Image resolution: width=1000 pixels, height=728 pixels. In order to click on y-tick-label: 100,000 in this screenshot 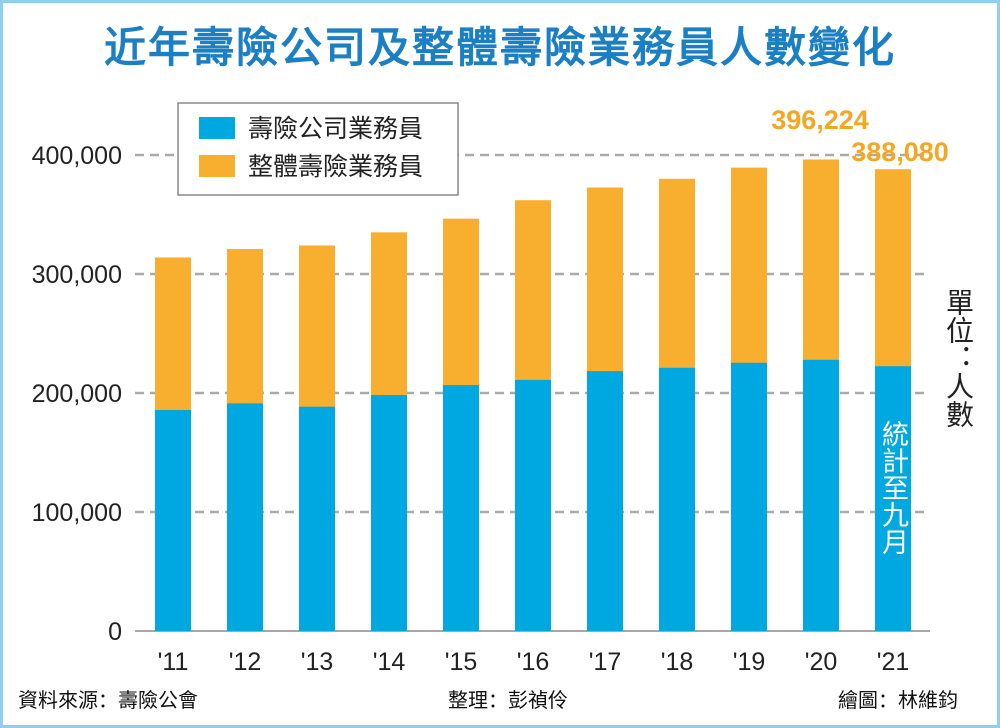, I will do `click(77, 513)`.